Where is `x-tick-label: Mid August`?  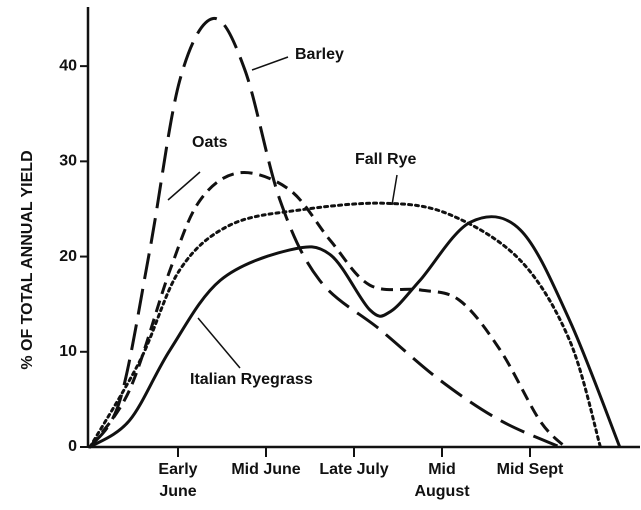 x-tick-label: Mid August is located at coordinates (442, 480).